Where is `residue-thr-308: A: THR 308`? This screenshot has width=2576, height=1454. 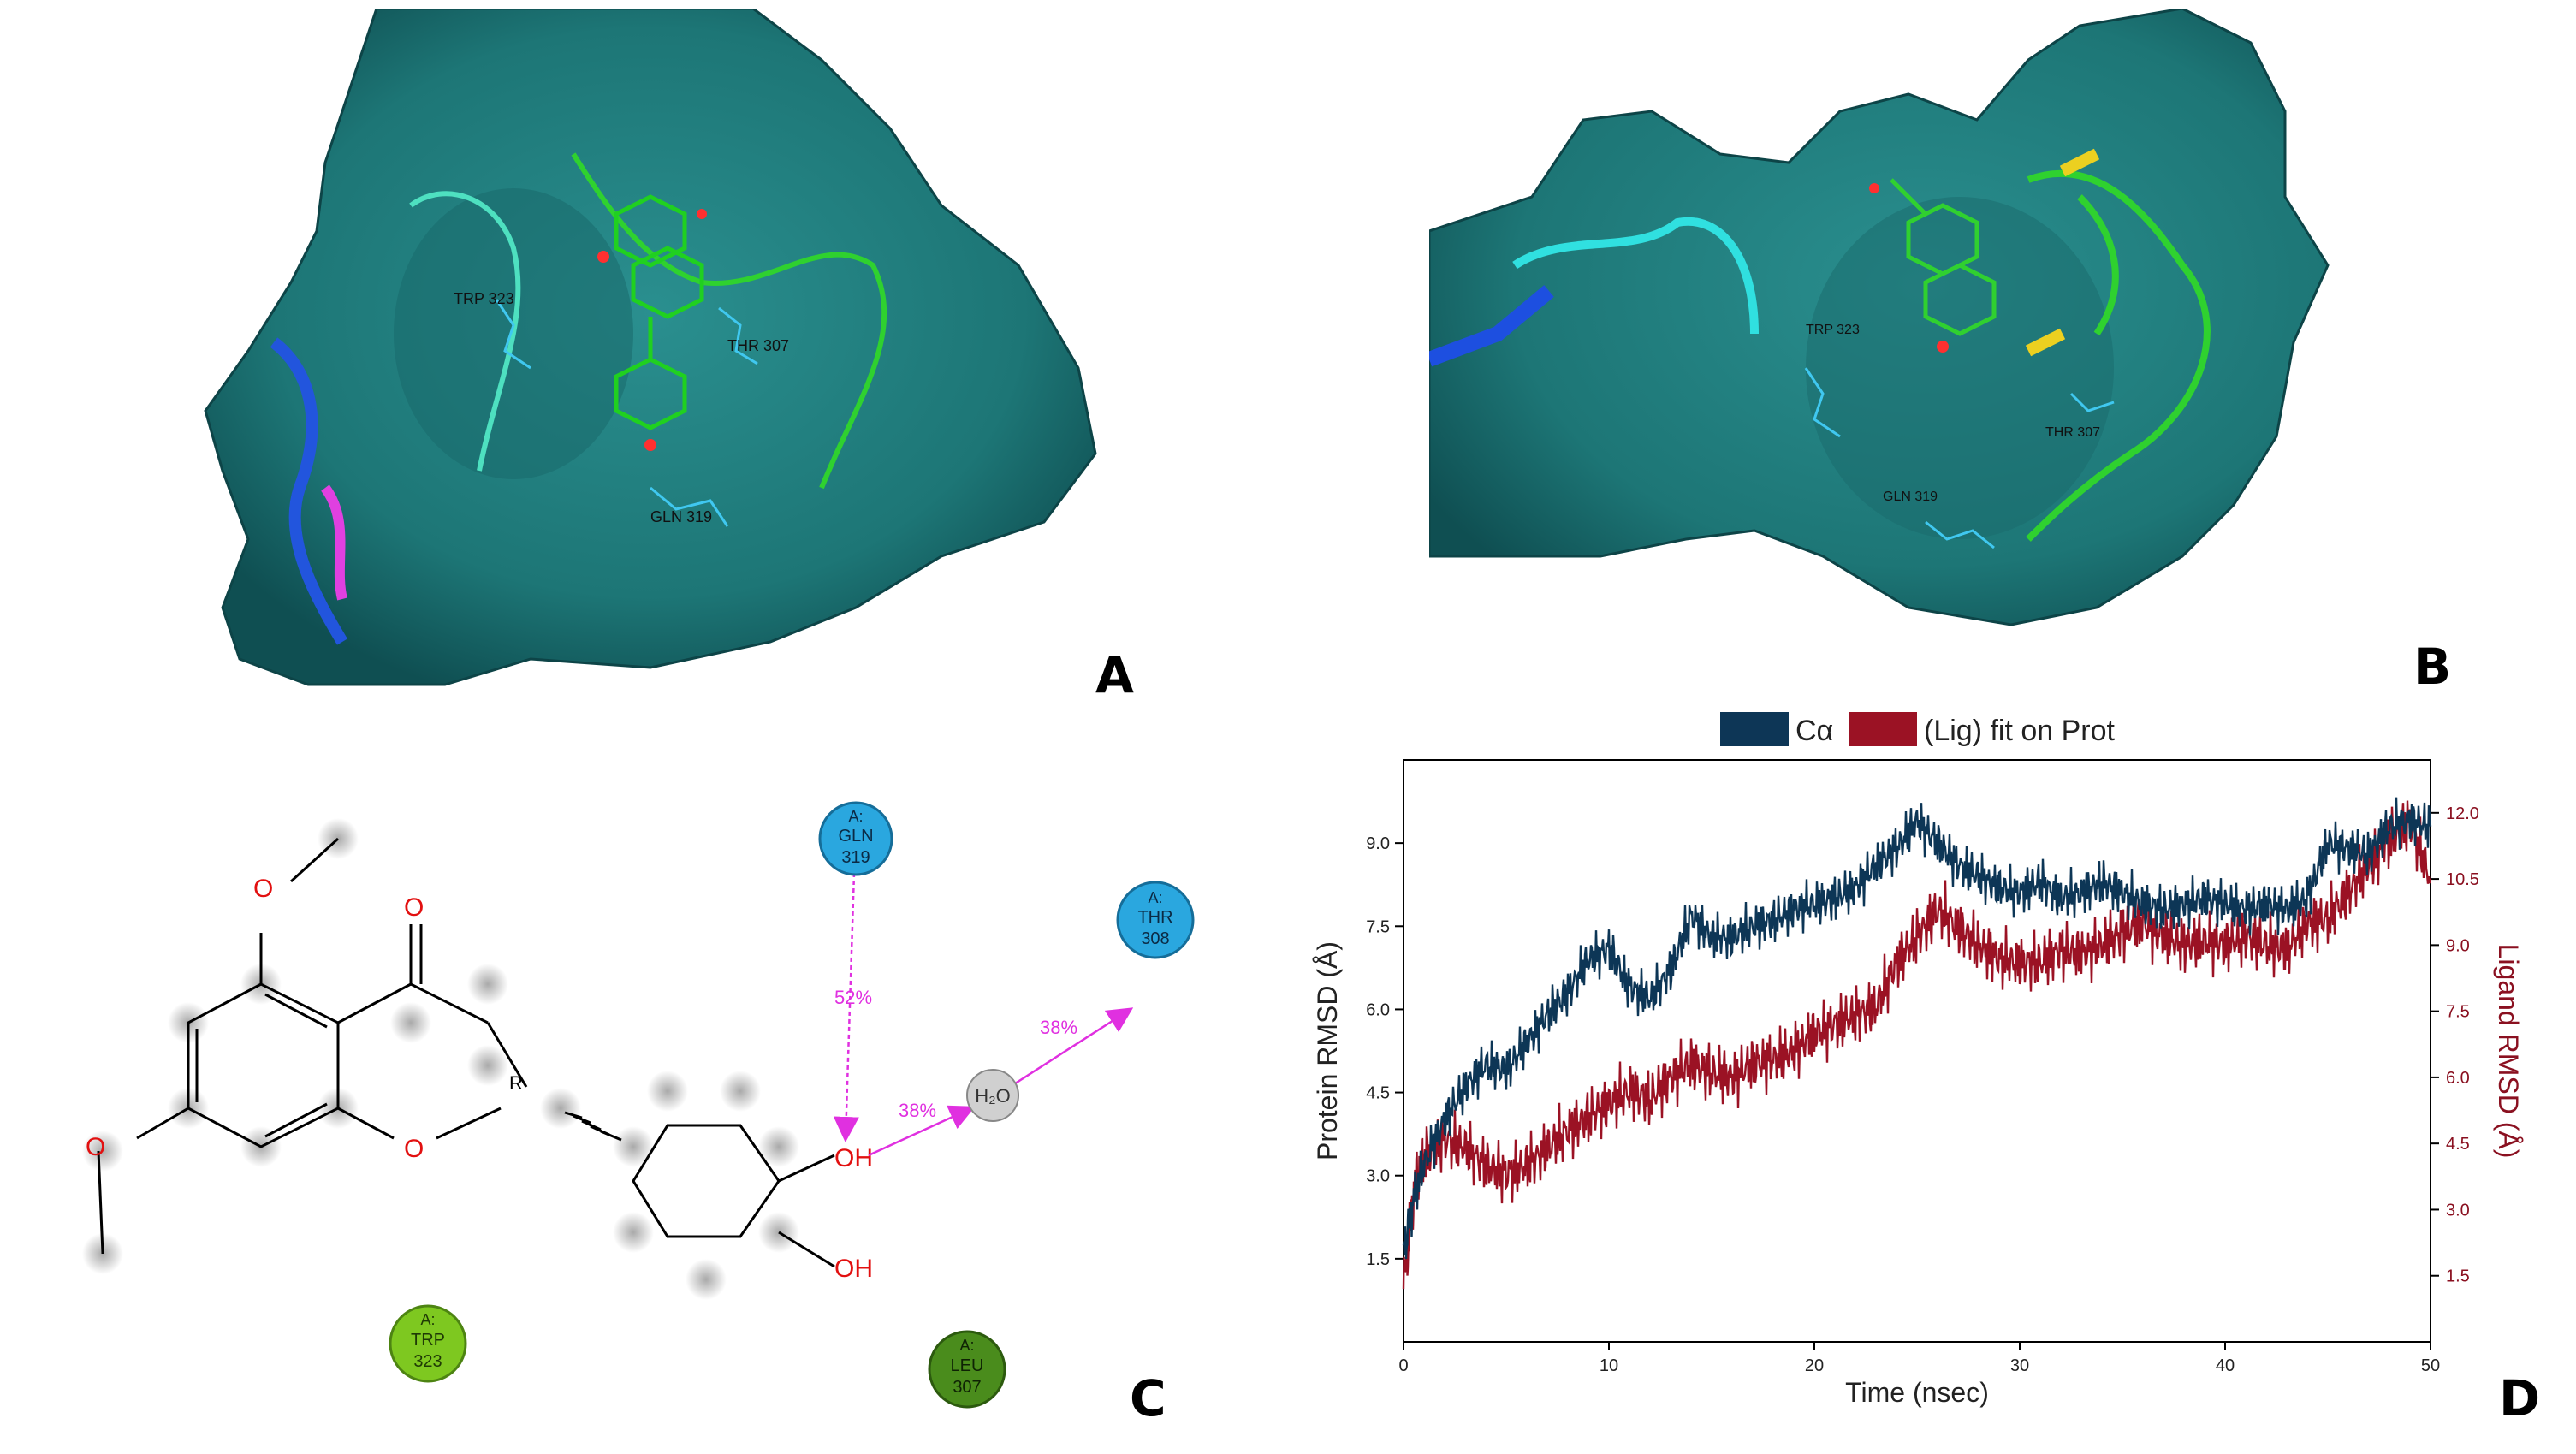
residue-thr-308: A: THR 308 is located at coordinates (1155, 920).